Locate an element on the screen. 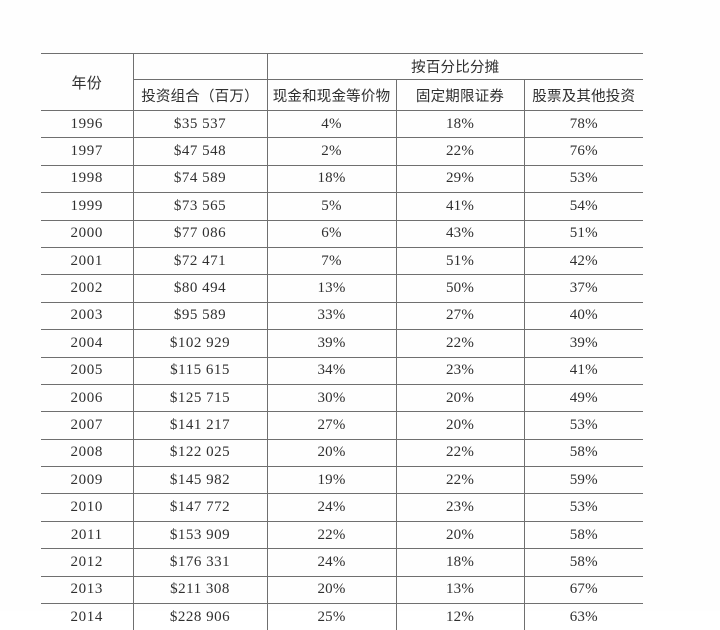 This screenshot has height=630, width=720. cell-portfolio: $35 537 is located at coordinates (200, 124).